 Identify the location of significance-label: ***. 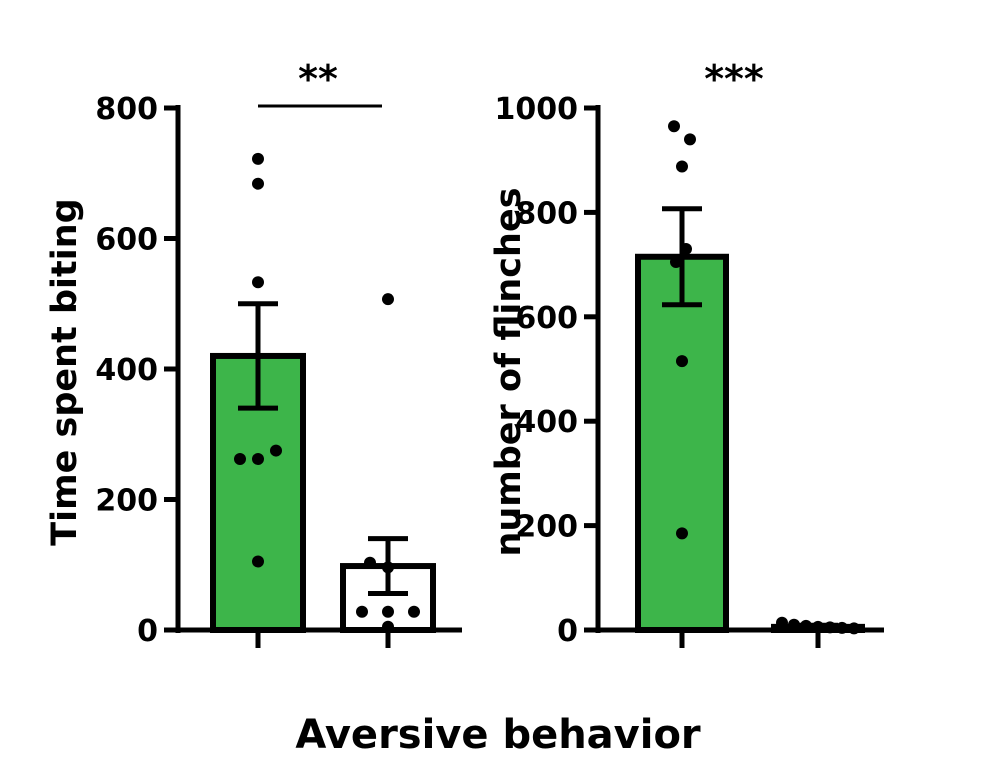
(734, 79).